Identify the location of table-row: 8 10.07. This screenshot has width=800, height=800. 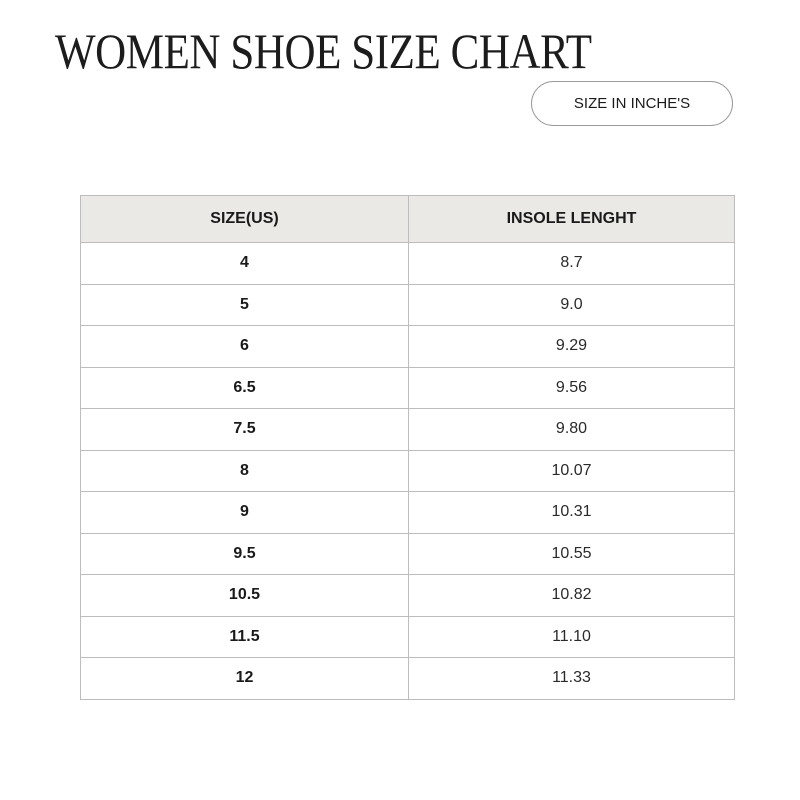
(407, 470).